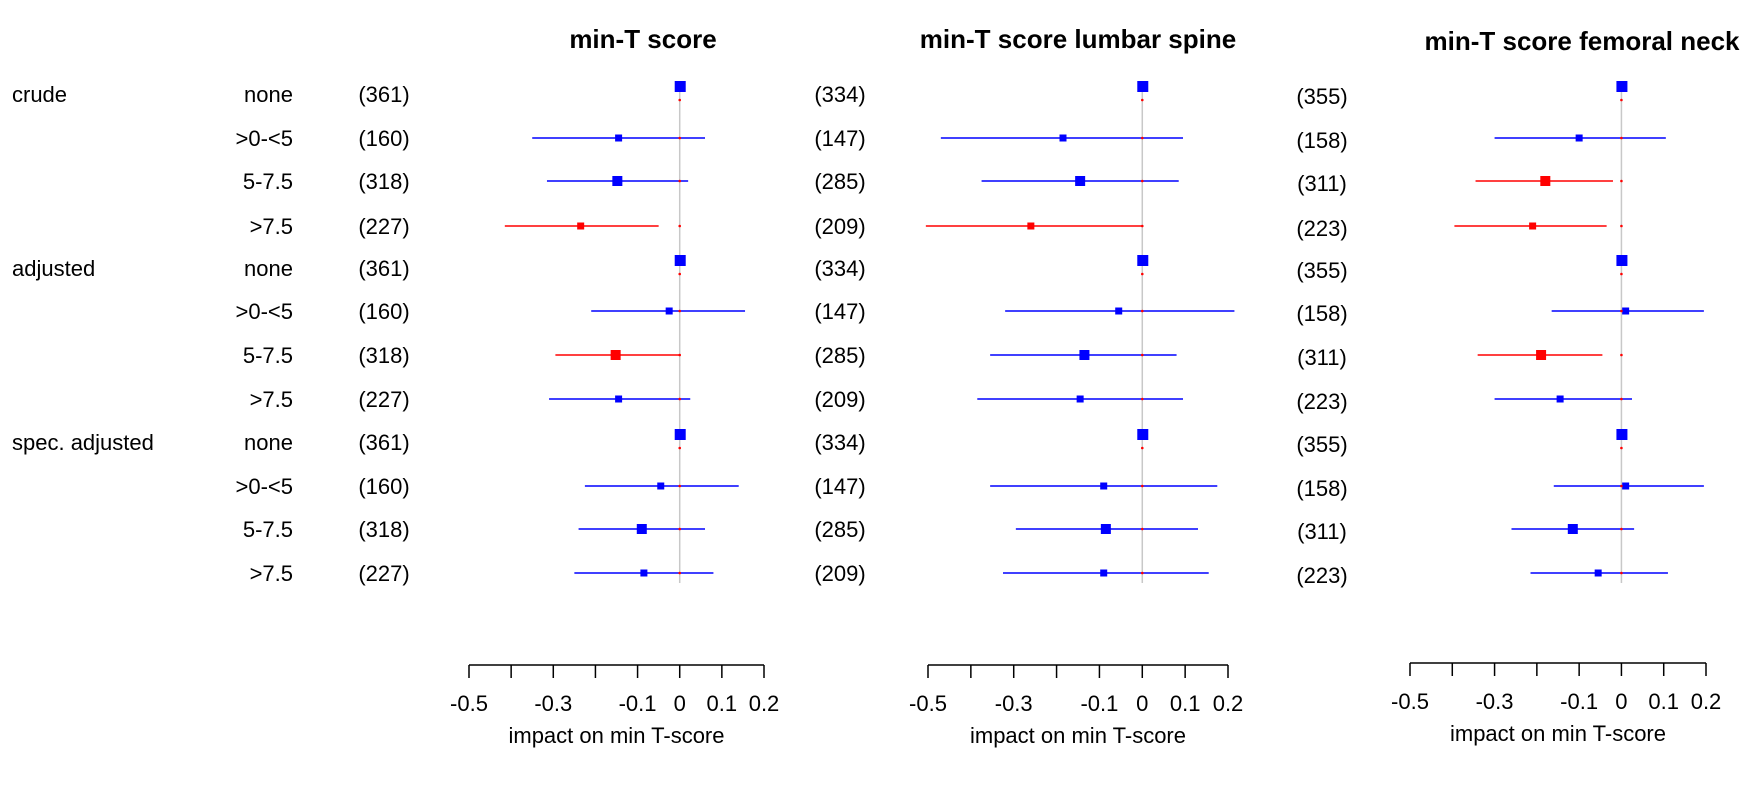 This screenshot has width=1761, height=795. I want to click on sample-count: (311), so click(1322, 531).